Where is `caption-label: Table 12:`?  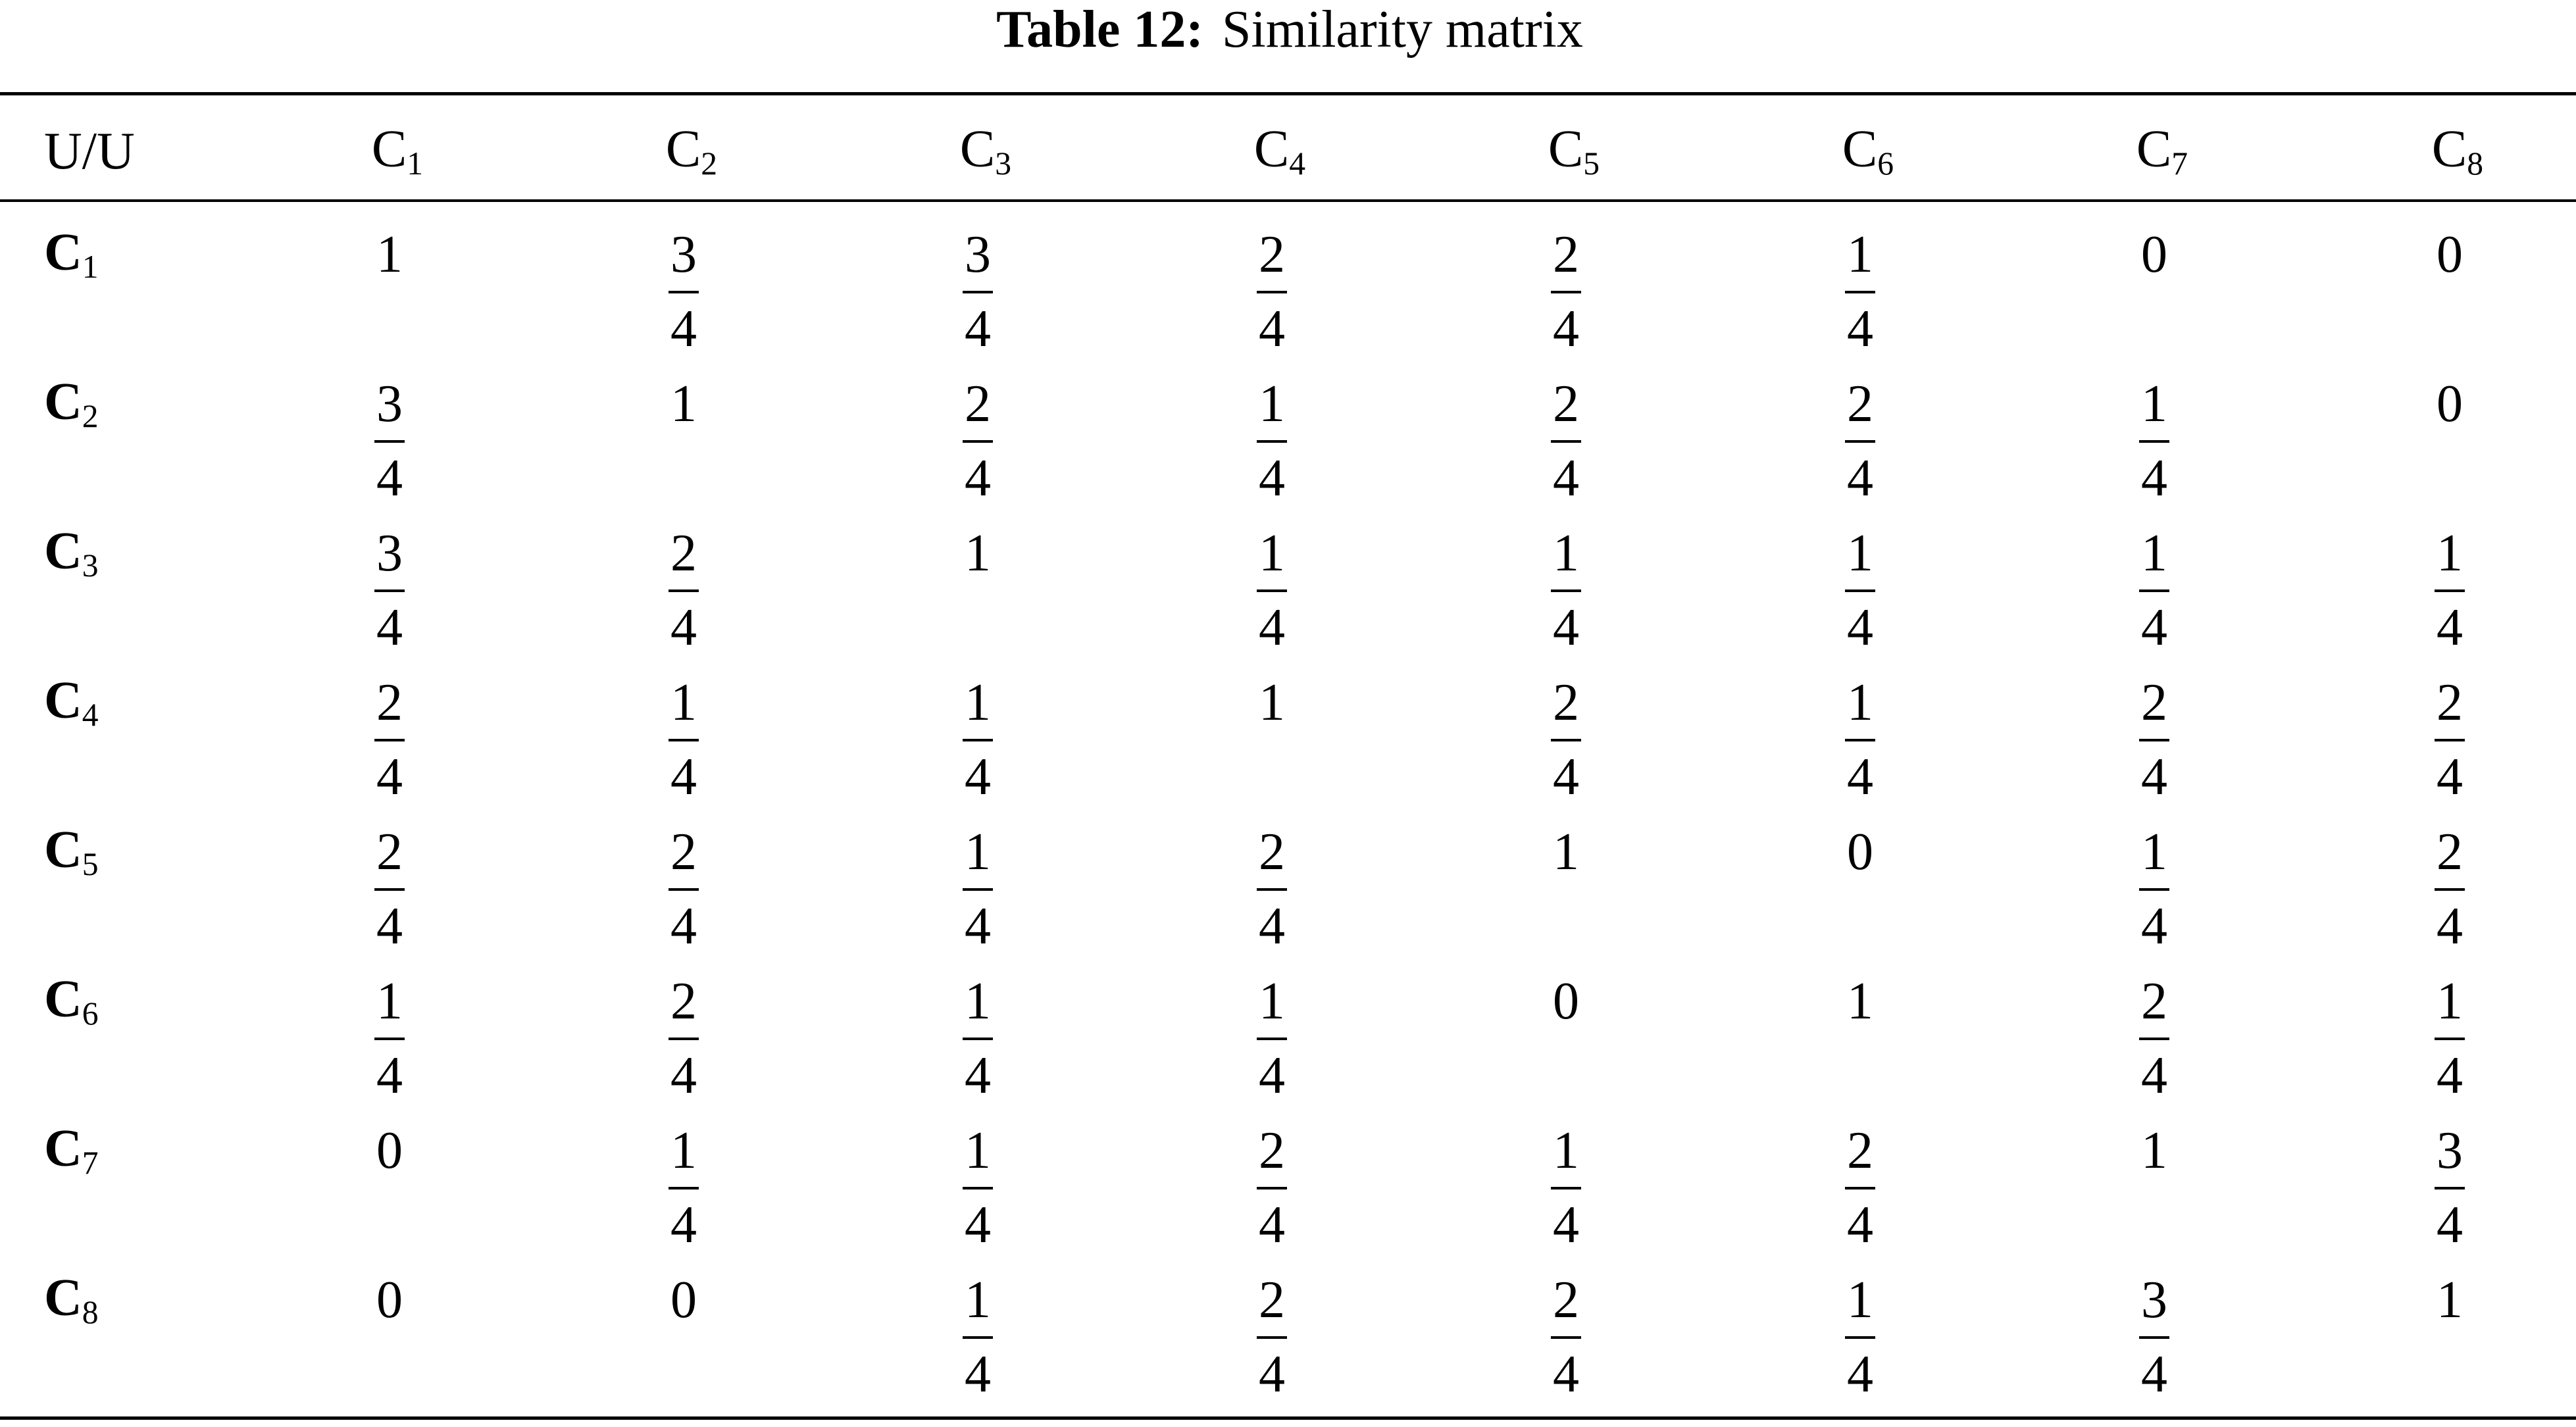 caption-label: Table 12: is located at coordinates (1100, 30).